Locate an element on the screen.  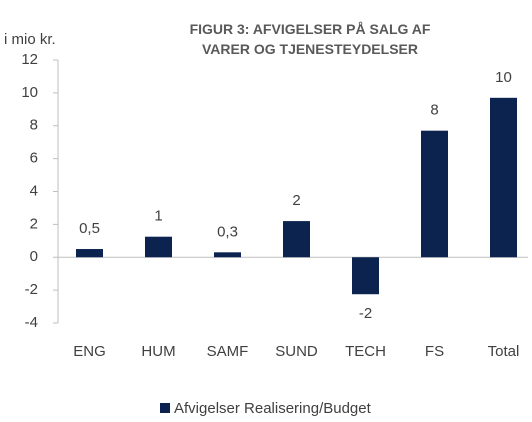
y-tick-label: 6 is located at coordinates (34, 158).